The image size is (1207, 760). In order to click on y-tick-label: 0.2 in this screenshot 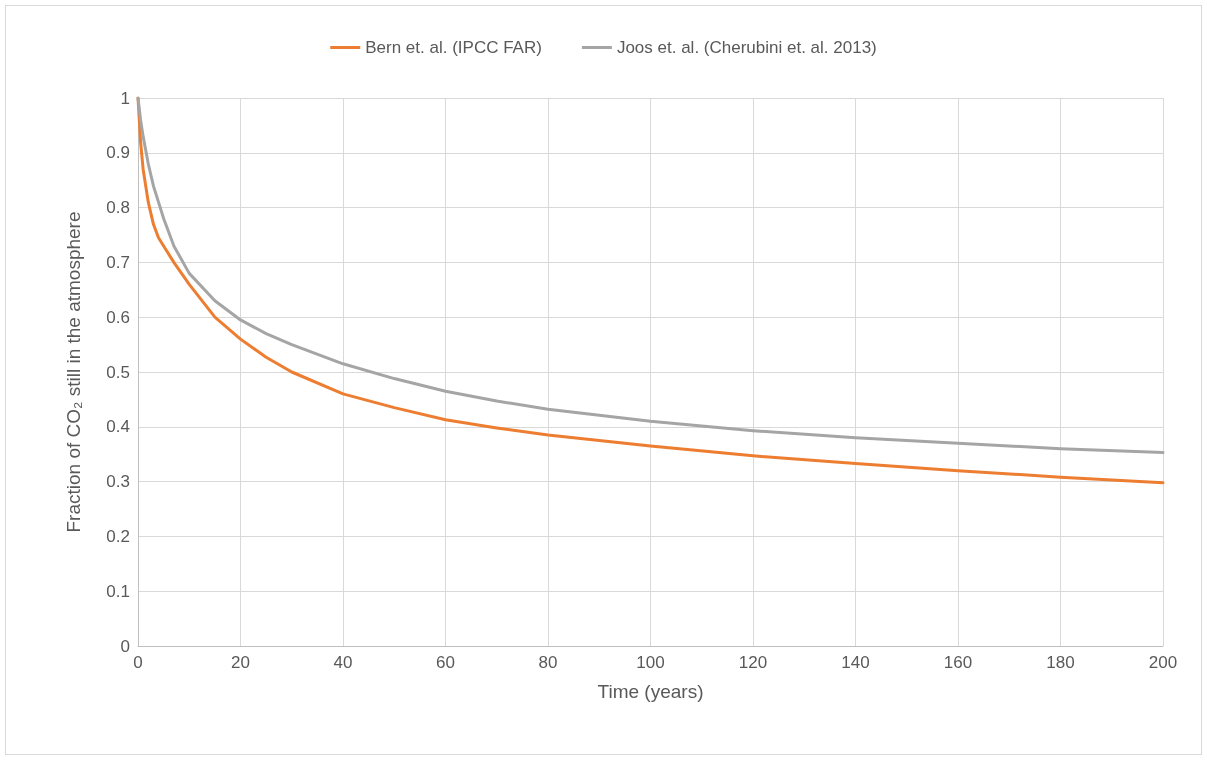, I will do `click(118, 536)`.